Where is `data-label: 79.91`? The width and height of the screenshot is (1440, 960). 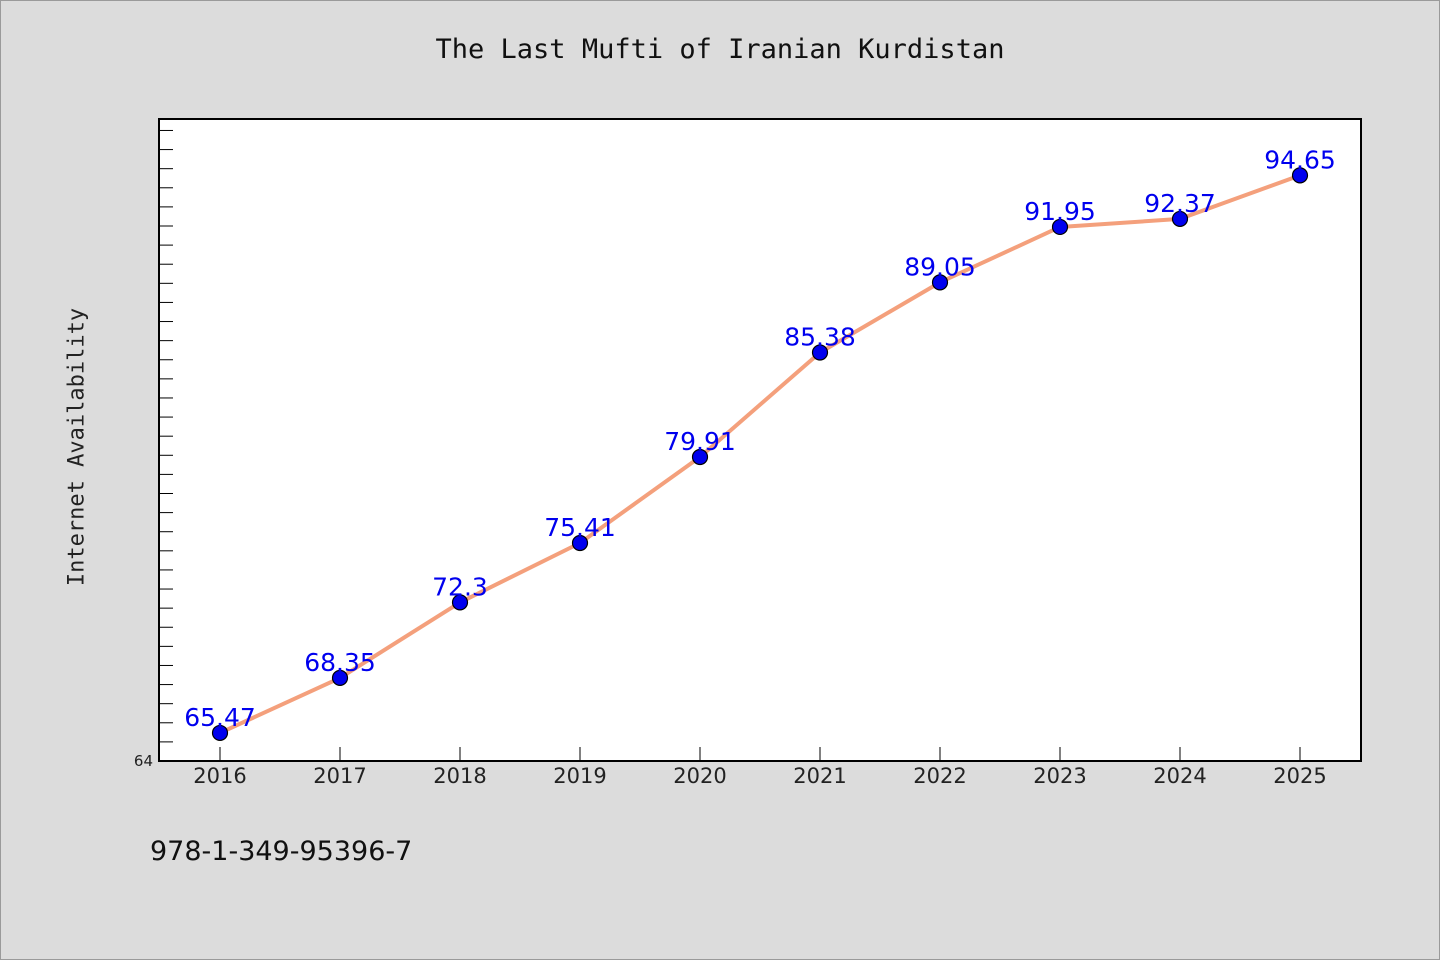
data-label: 79.91 is located at coordinates (700, 441).